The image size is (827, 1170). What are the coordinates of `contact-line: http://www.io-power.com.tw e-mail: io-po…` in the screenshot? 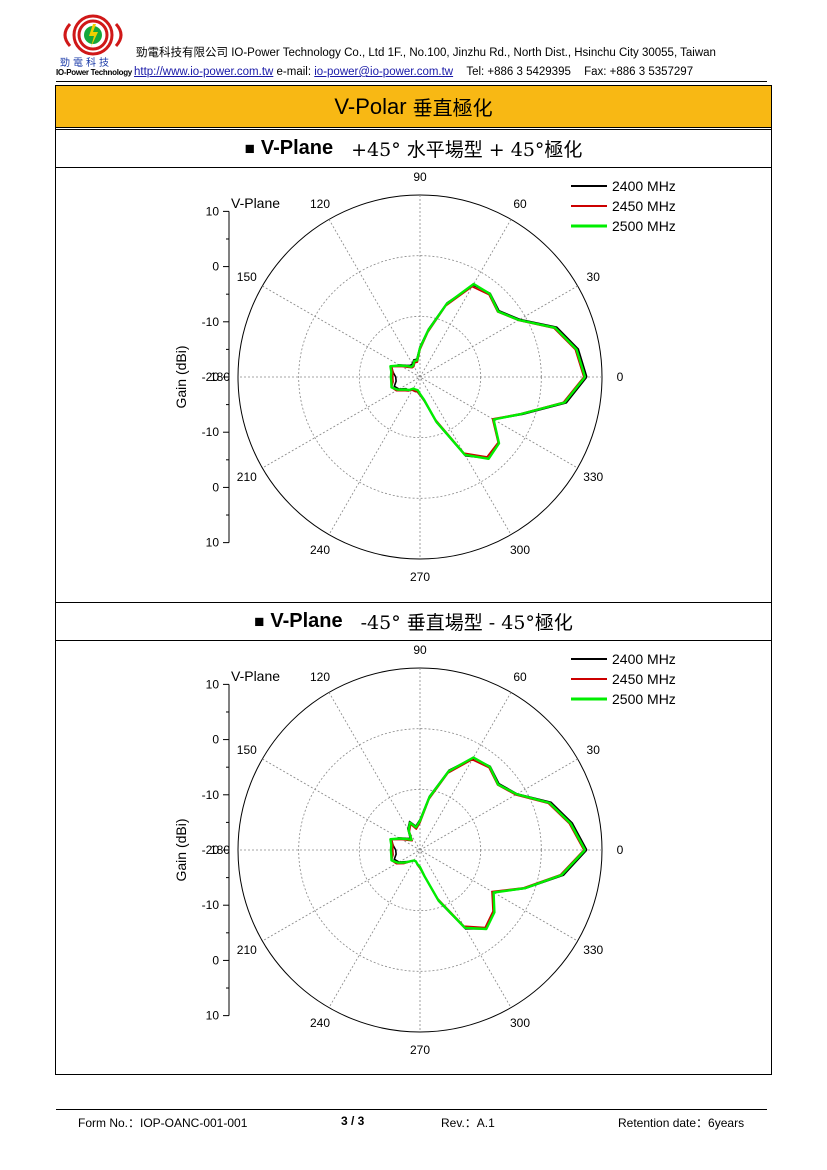 It's located at (413, 72).